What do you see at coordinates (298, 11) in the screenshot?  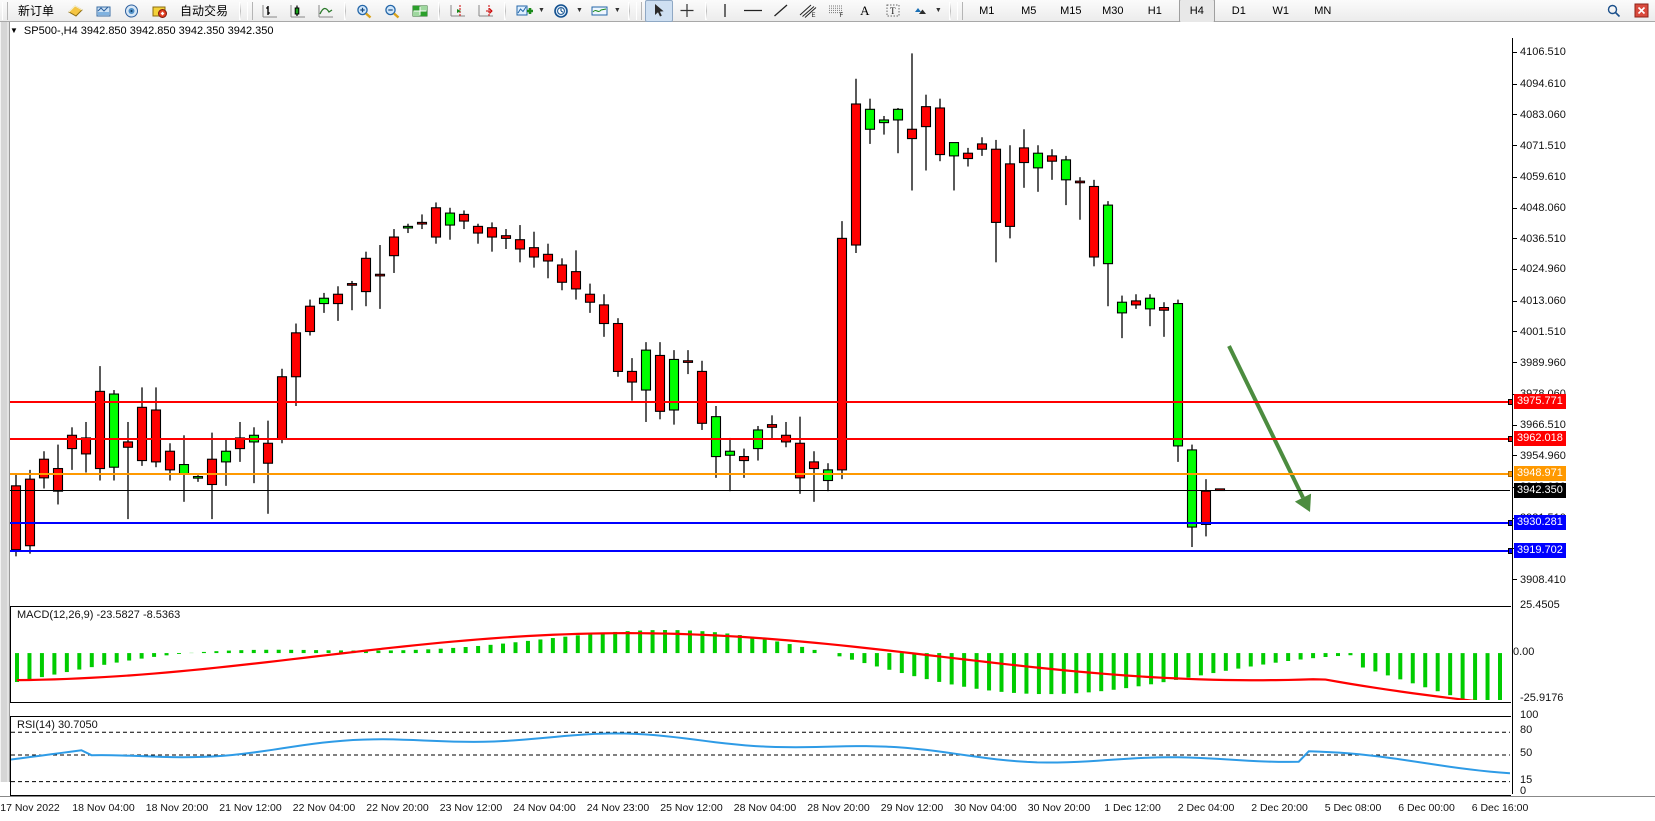 I see `candlestick-chart-icon` at bounding box center [298, 11].